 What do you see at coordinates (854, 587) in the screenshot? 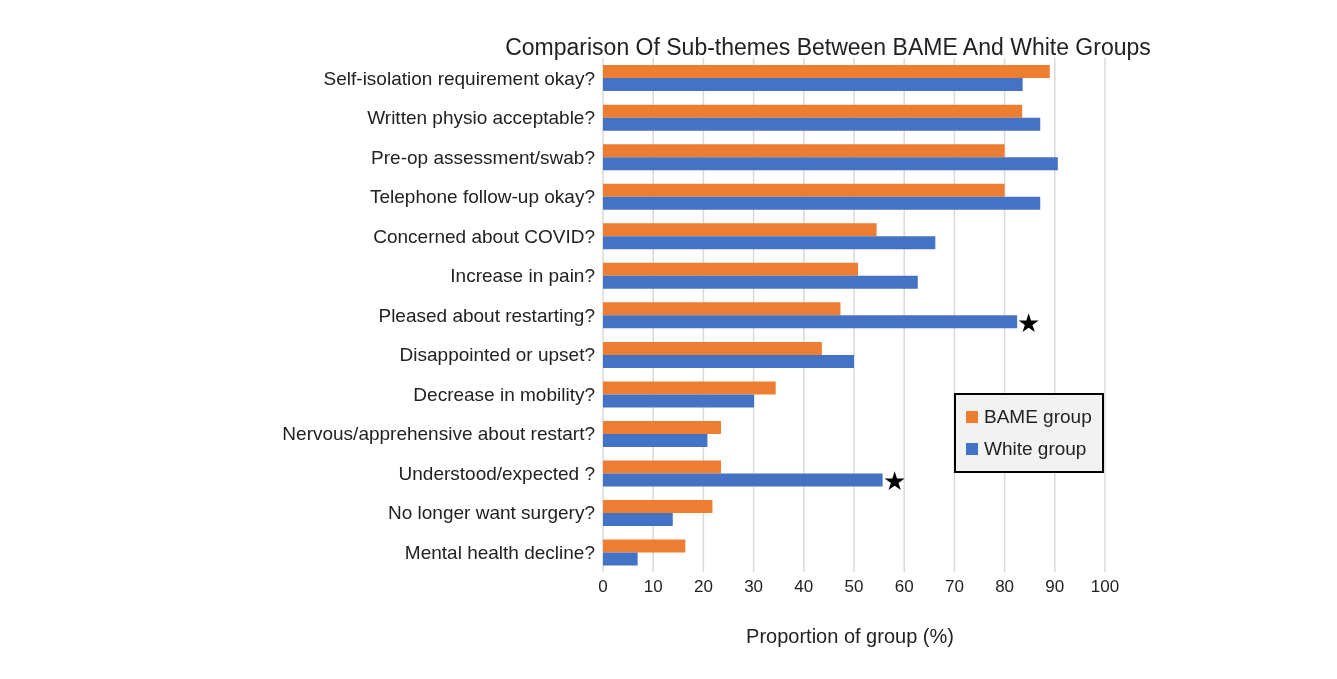
I see `x-tick-label: 50` at bounding box center [854, 587].